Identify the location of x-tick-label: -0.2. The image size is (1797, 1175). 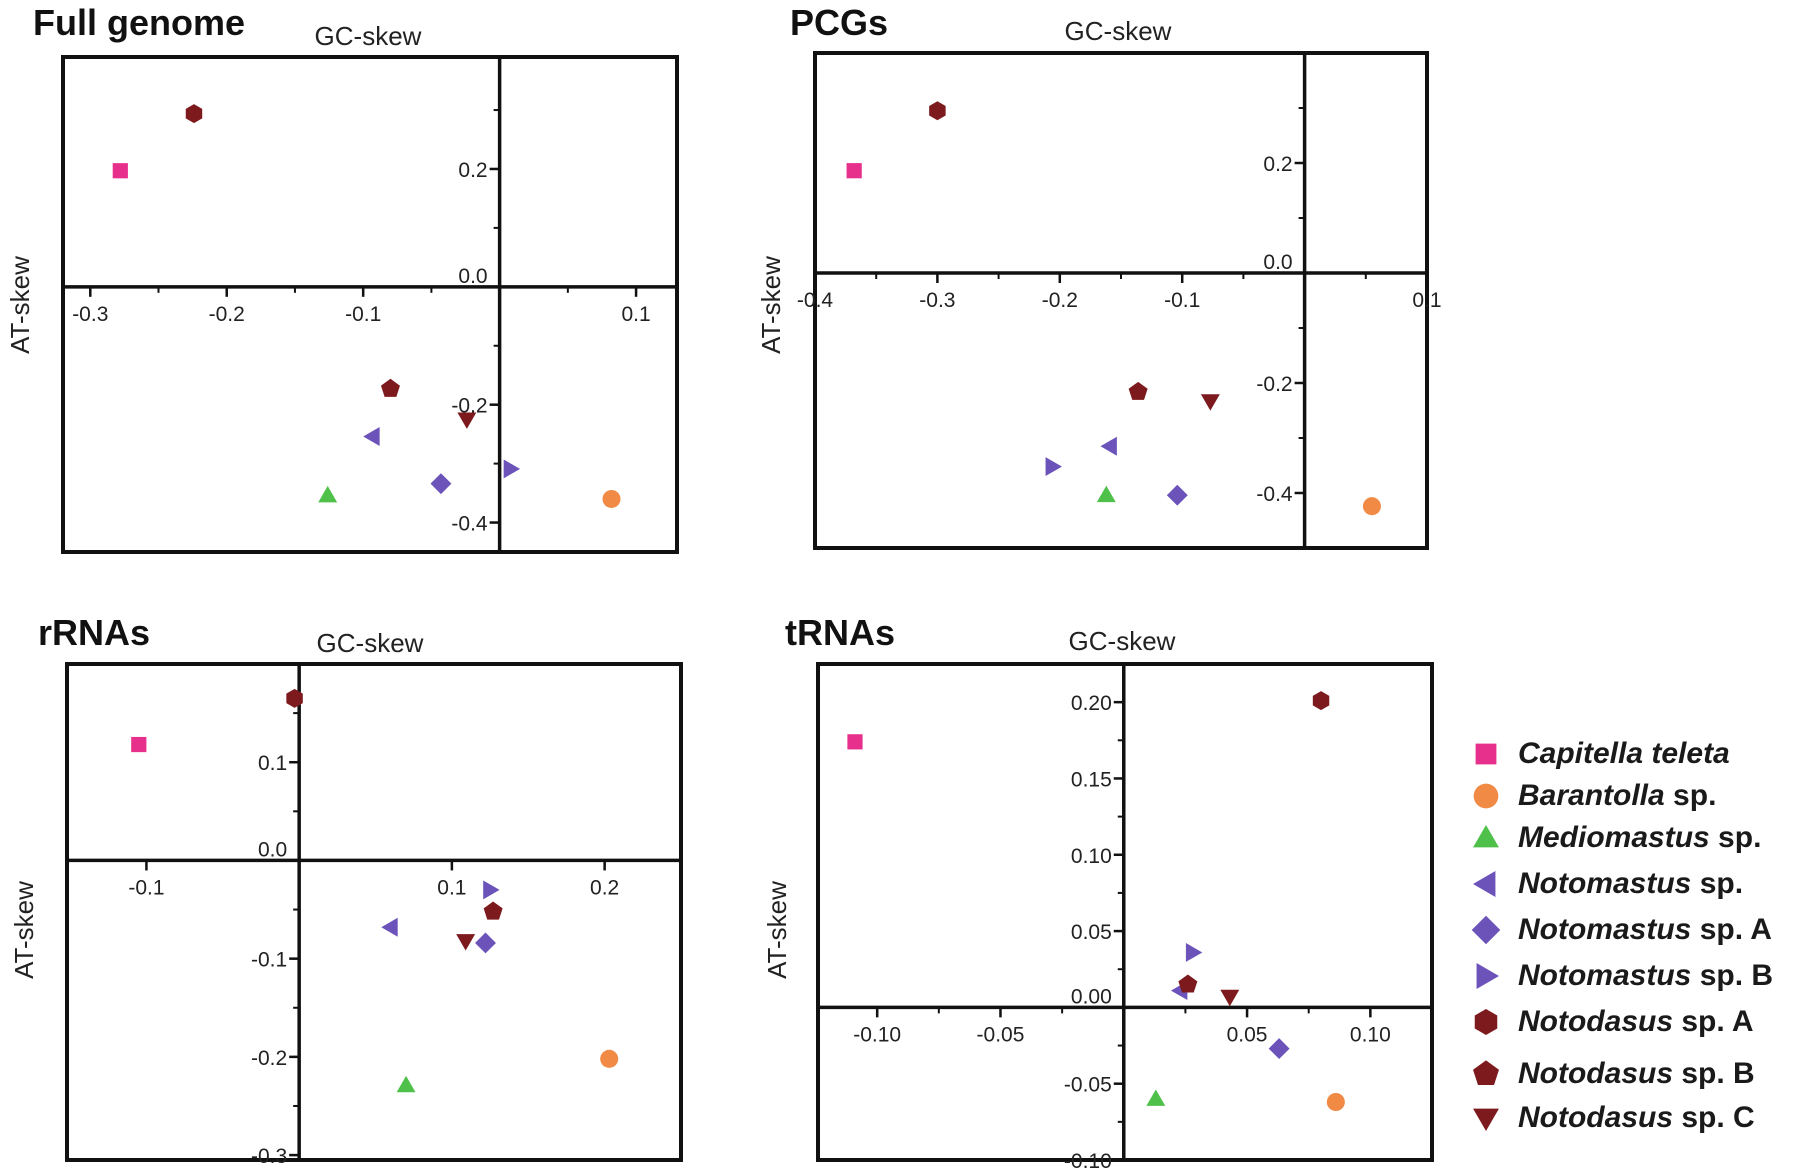
(227, 314).